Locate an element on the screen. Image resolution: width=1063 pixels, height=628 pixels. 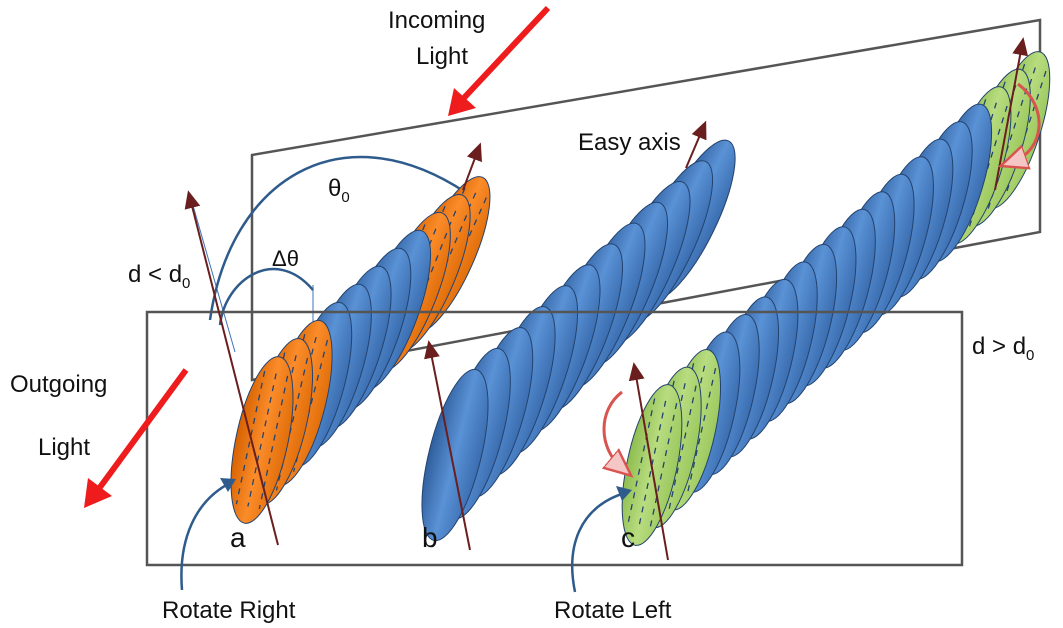
theta0-label: θ0 is located at coordinates (339, 190).